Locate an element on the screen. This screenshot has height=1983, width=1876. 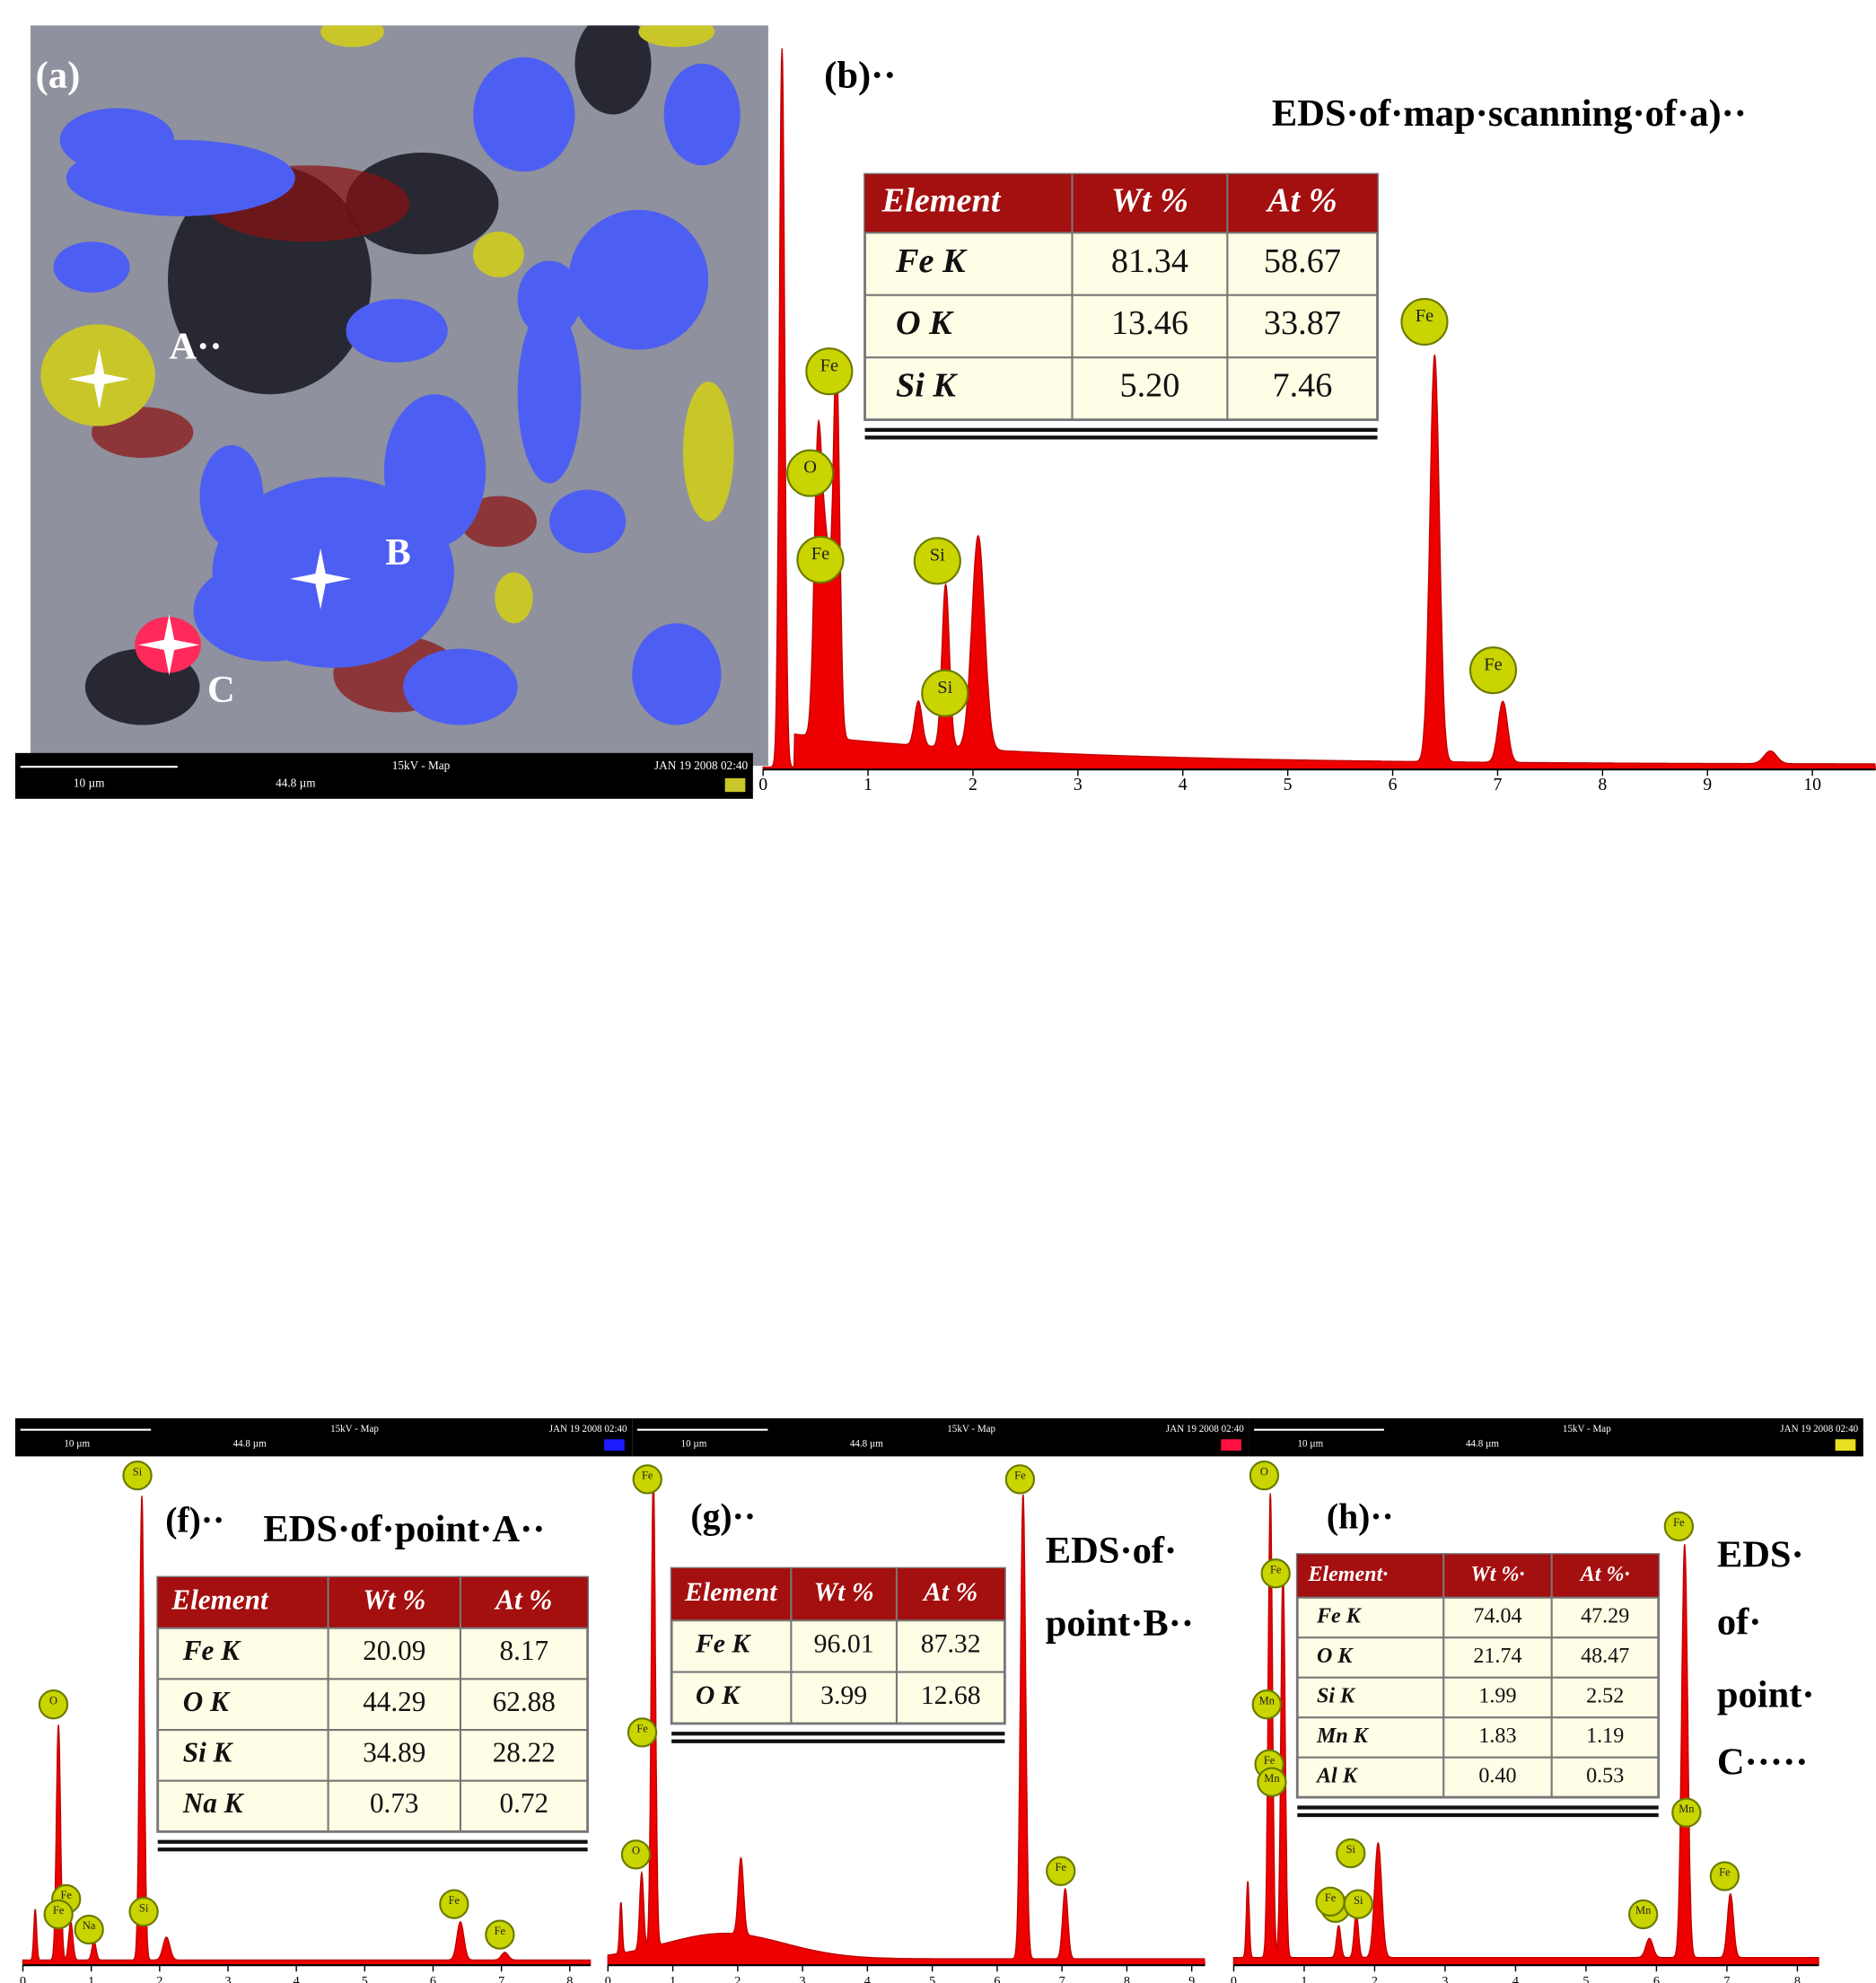
scale-label: 10 µm is located at coordinates (89, 783).